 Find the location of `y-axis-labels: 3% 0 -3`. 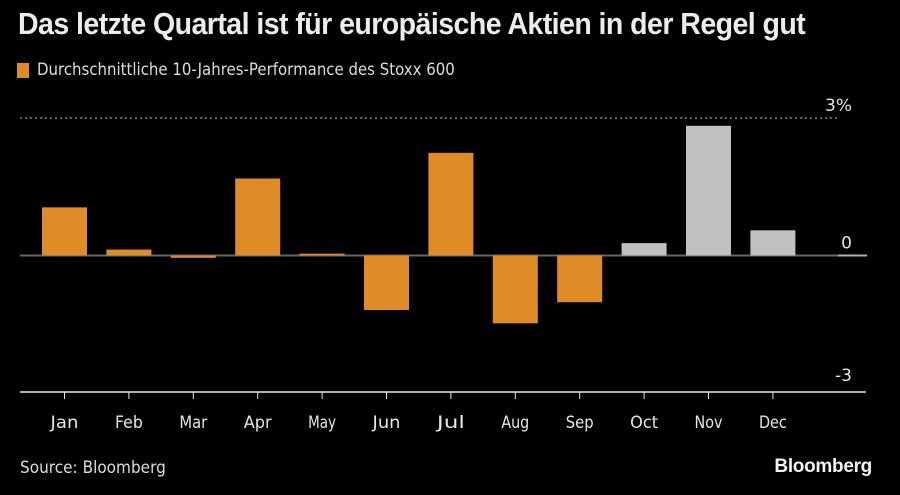

y-axis-labels: 3% 0 -3 is located at coordinates (838, 241).